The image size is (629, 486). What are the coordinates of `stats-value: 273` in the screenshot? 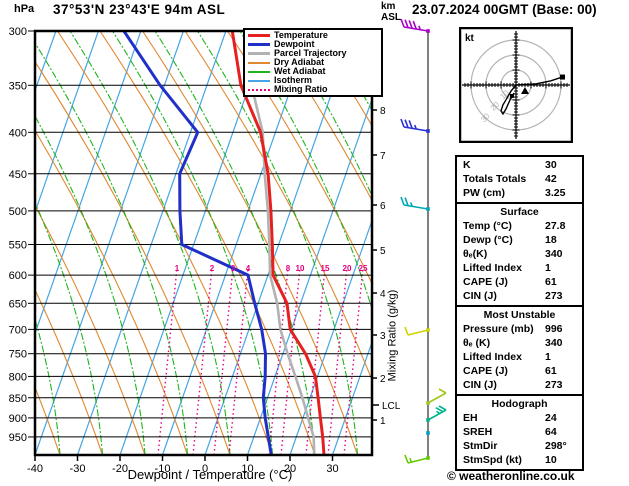 It's located at (554, 296).